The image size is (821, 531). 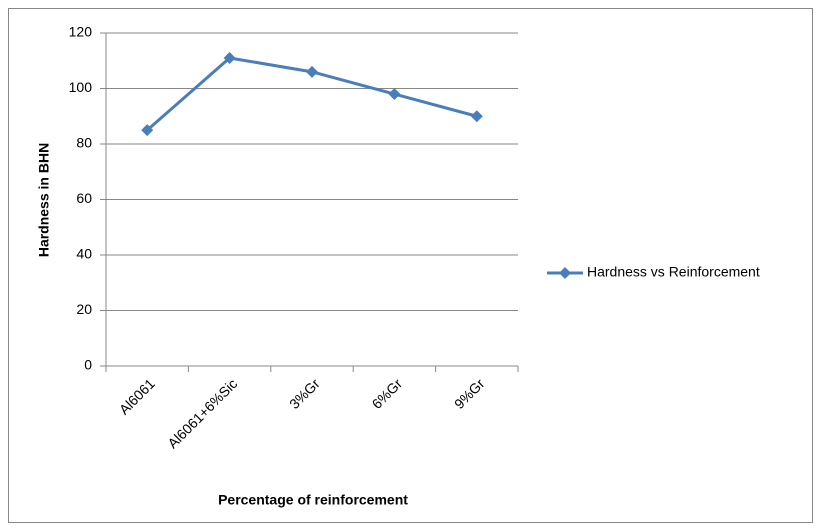 What do you see at coordinates (313, 500) in the screenshot?
I see `x-axis-title: Percentage of reinforcement` at bounding box center [313, 500].